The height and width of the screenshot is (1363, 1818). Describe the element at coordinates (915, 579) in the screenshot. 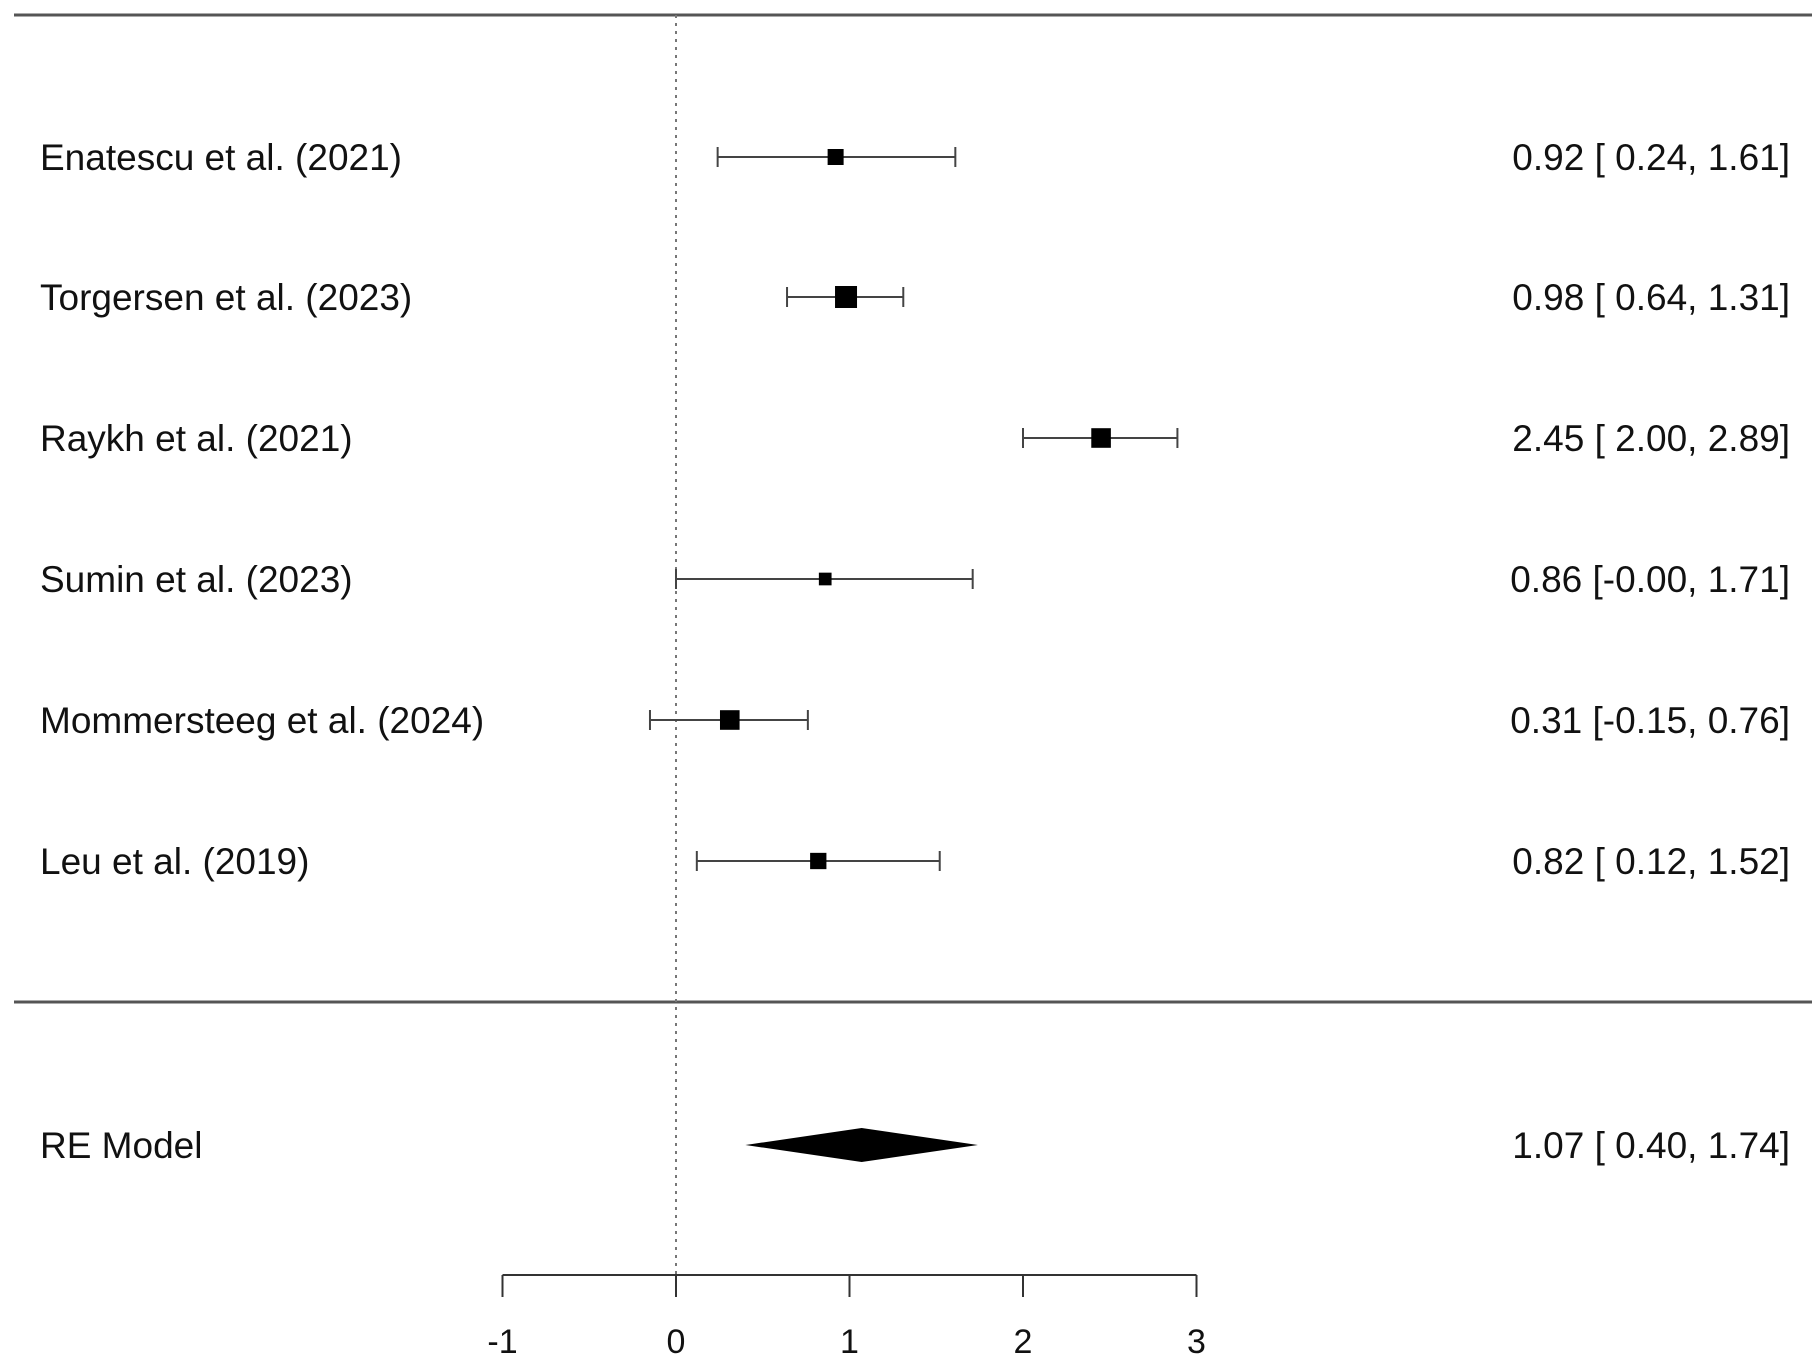

I see `study-row: Sumin et al. (2023) 0.86 [-0.00, 1.71]` at that location.